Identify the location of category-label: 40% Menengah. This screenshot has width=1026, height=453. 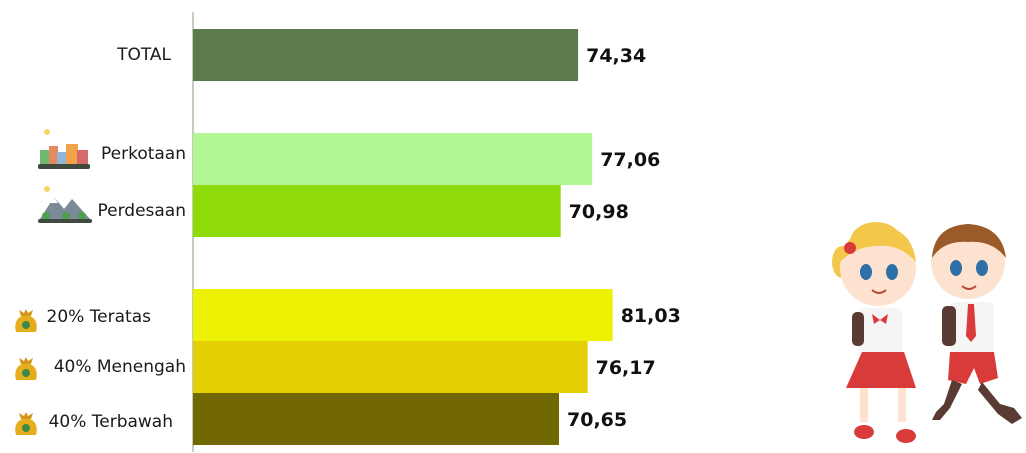
(120, 367).